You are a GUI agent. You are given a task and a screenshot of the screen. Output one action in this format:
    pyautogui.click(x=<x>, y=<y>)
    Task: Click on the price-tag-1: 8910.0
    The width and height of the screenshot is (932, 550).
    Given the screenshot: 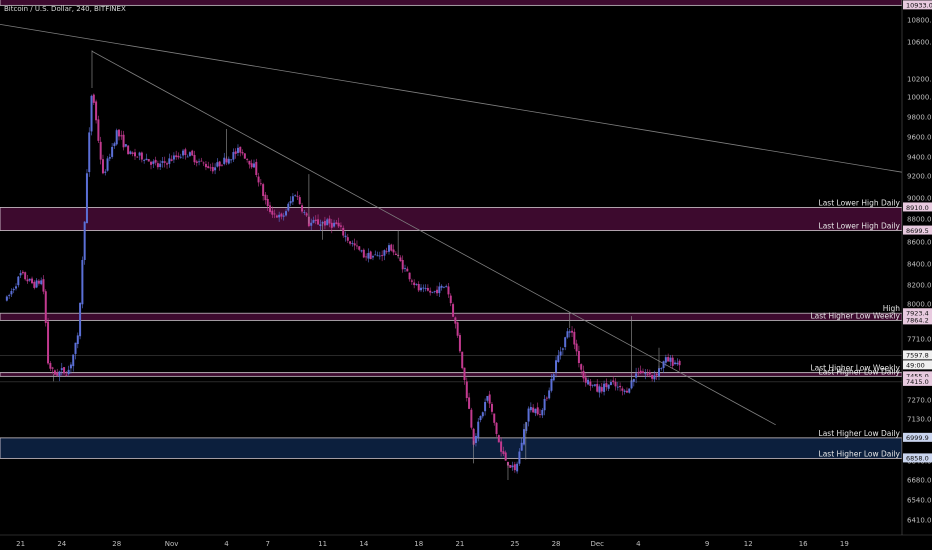 What is the action you would take?
    pyautogui.click(x=917, y=207)
    